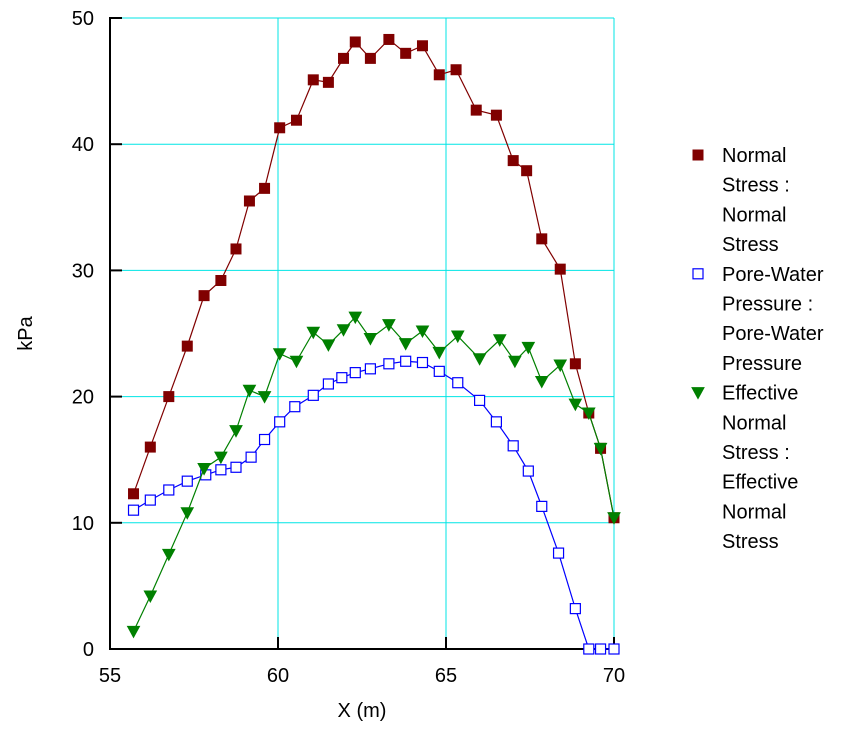 This screenshot has height=751, width=856. Describe the element at coordinates (83, 19) in the screenshot. I see `y-tick-label: 50` at that location.